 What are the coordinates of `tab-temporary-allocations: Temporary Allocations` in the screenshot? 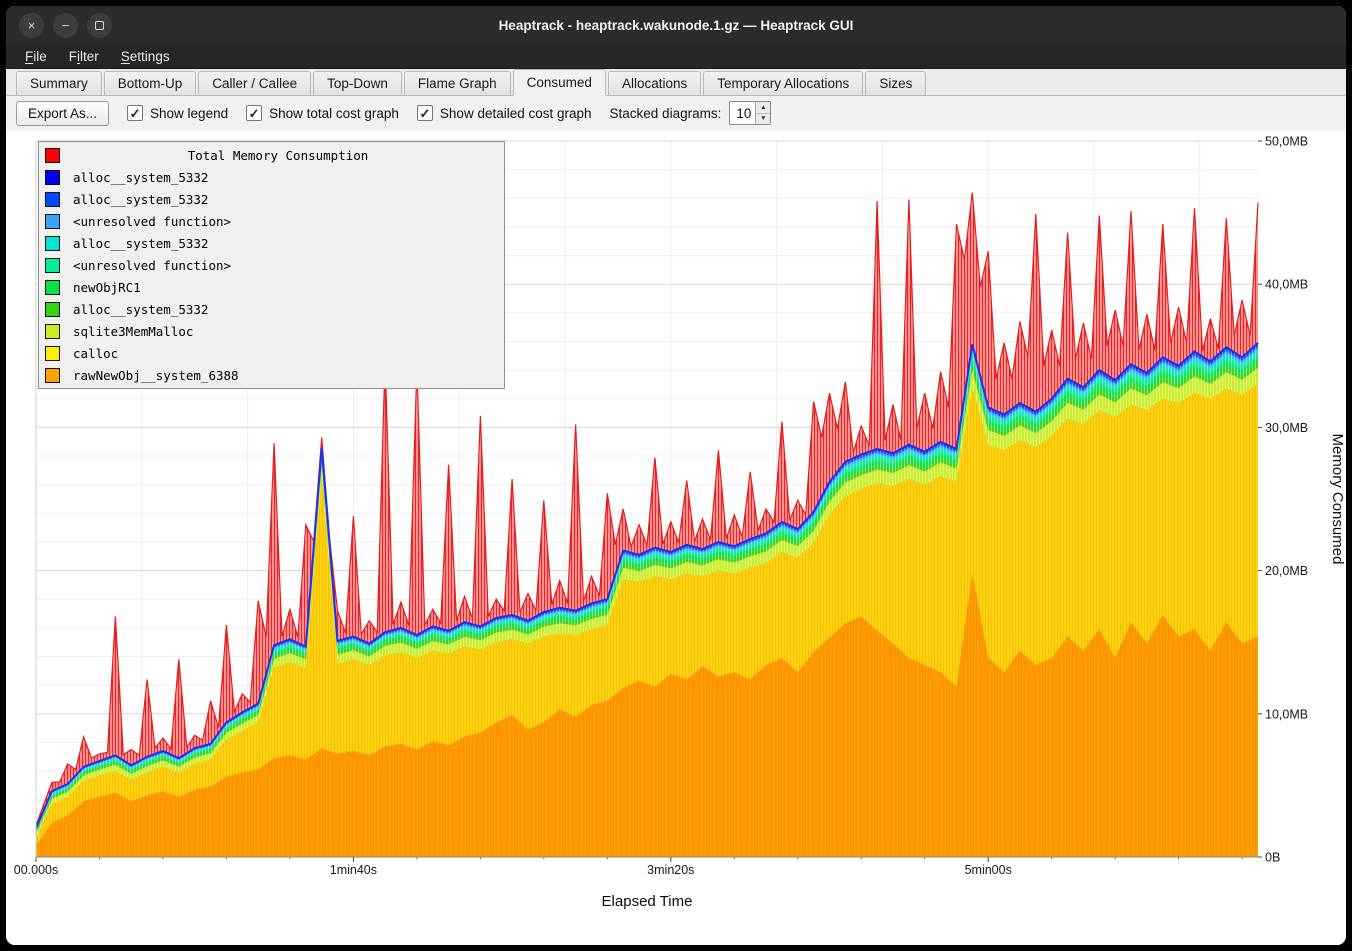 It's located at (783, 83).